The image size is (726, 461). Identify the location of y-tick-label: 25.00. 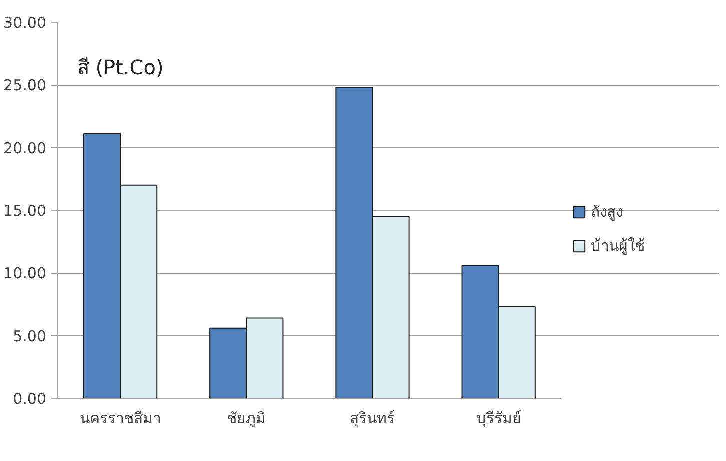
(25, 85).